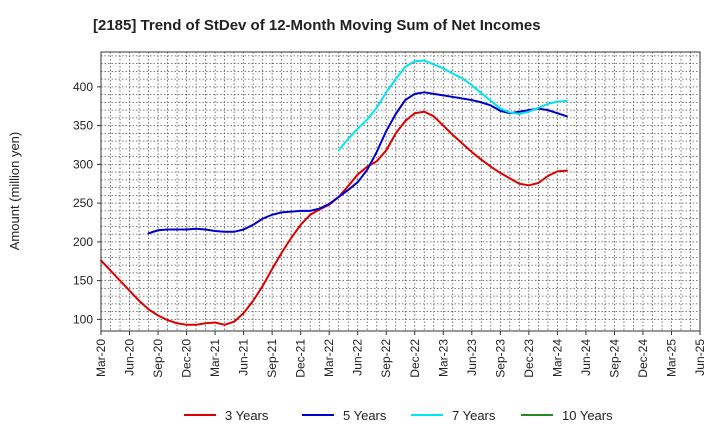 Image resolution: width=720 pixels, height=440 pixels. I want to click on y-axis: 100 150 200 250 300 350 400, so click(87, 203).